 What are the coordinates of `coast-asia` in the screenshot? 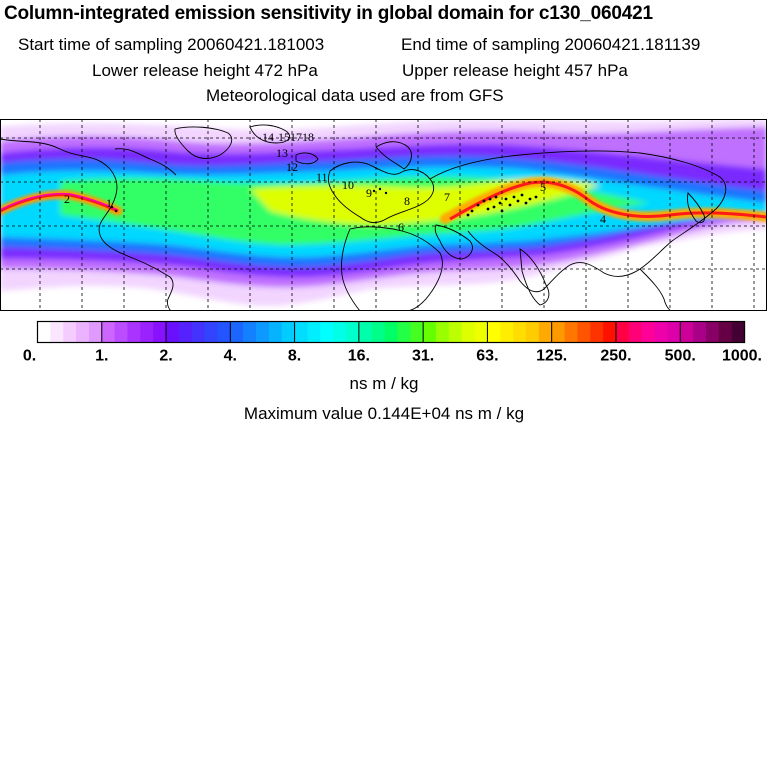 It's located at (578, 221).